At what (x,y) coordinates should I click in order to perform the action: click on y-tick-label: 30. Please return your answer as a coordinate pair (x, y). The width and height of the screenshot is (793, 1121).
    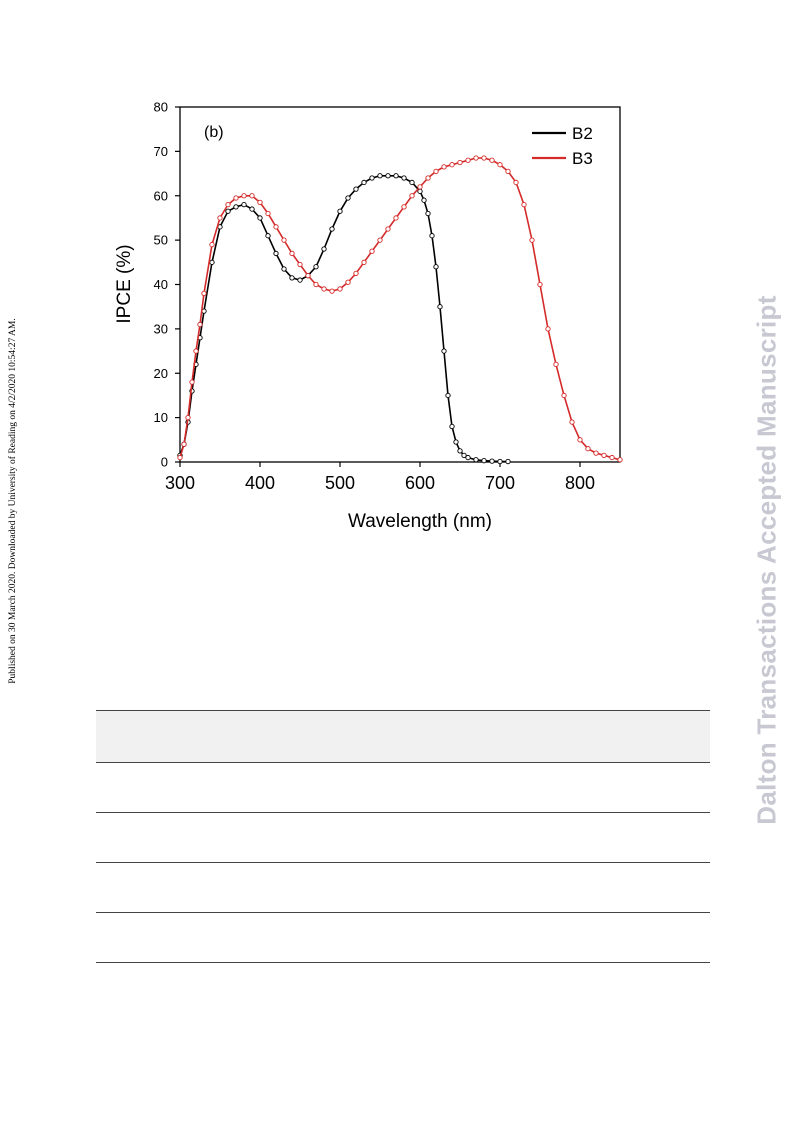
    Looking at the image, I should click on (161, 328).